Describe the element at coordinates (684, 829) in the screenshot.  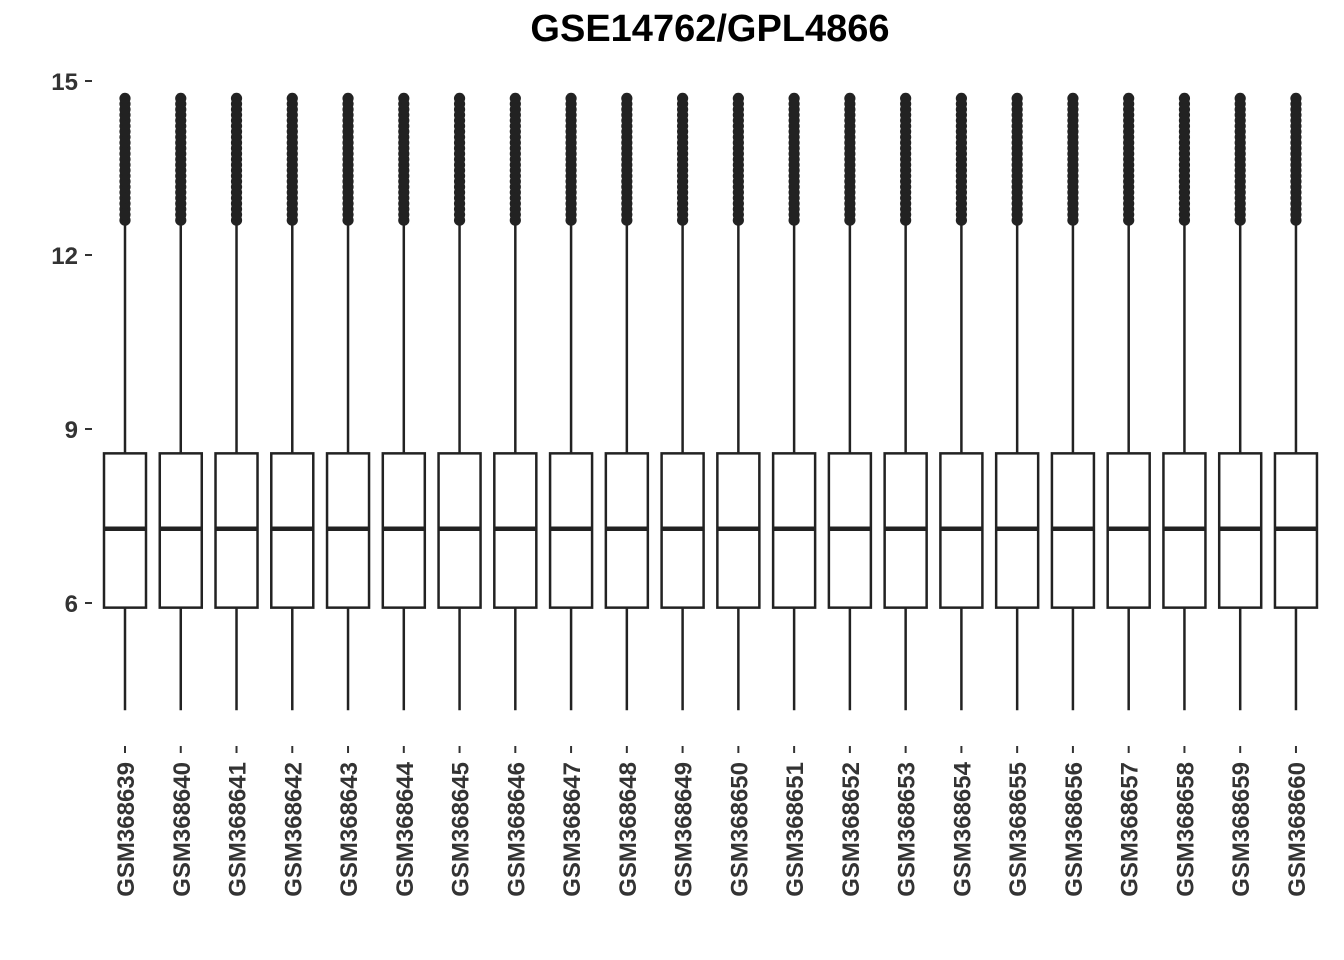
I see `x-tick-label: GSM368649` at that location.